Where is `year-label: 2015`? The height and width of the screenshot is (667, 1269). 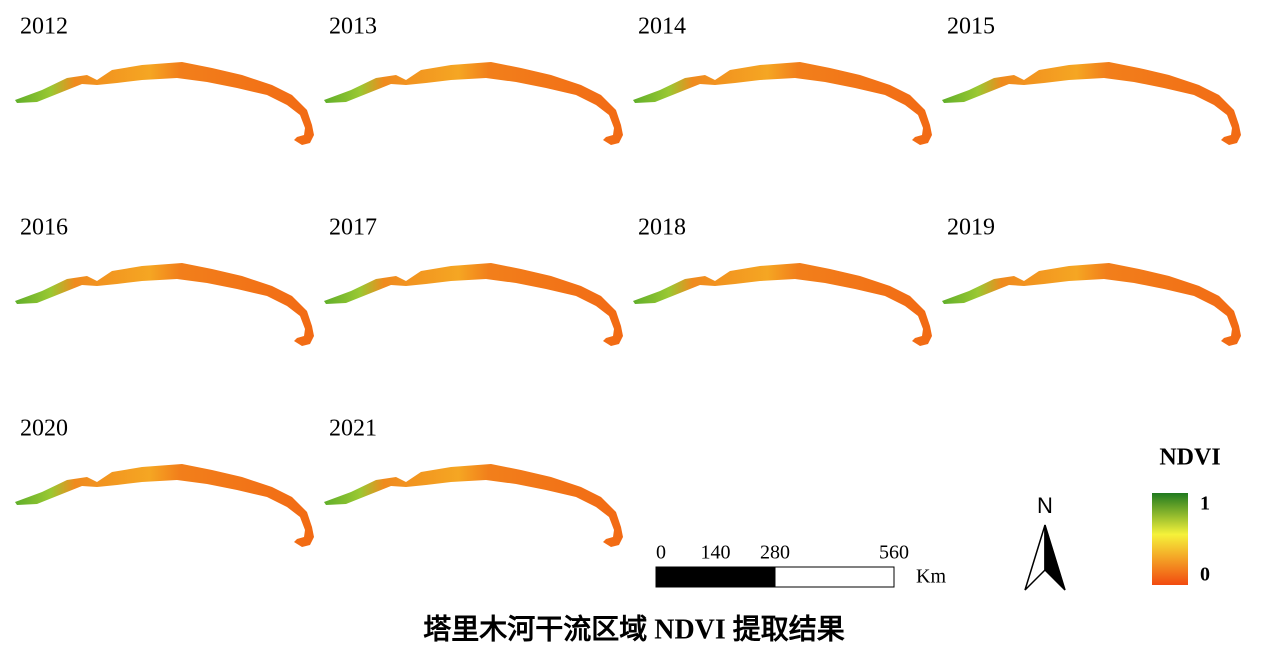
year-label: 2015 is located at coordinates (971, 27).